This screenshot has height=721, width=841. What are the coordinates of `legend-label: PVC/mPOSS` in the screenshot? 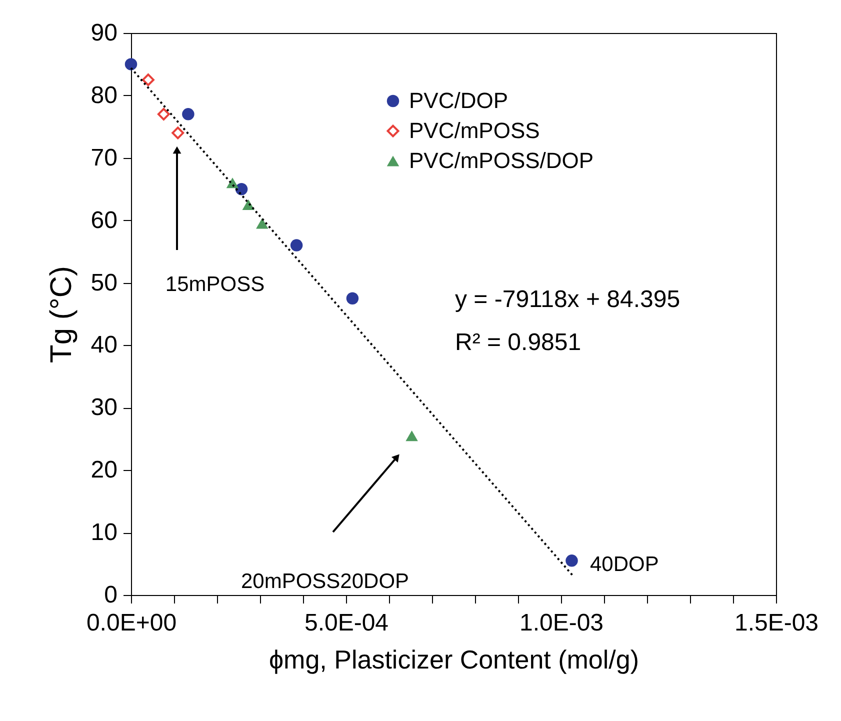 It's located at (474, 130).